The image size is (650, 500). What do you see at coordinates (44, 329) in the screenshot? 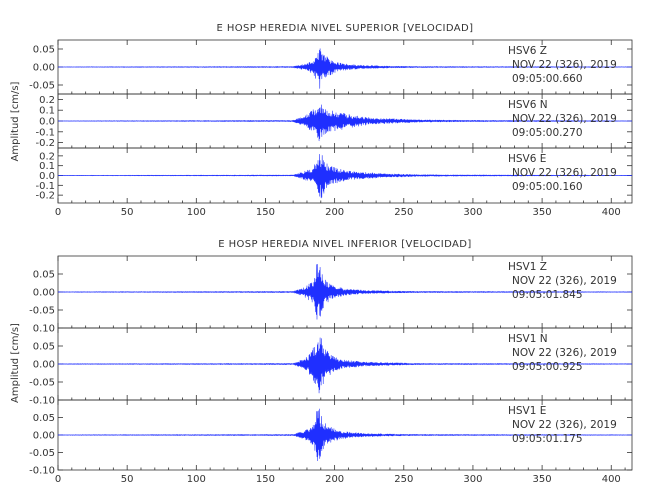
I see `y-tick-label: 0.10` at bounding box center [44, 329].